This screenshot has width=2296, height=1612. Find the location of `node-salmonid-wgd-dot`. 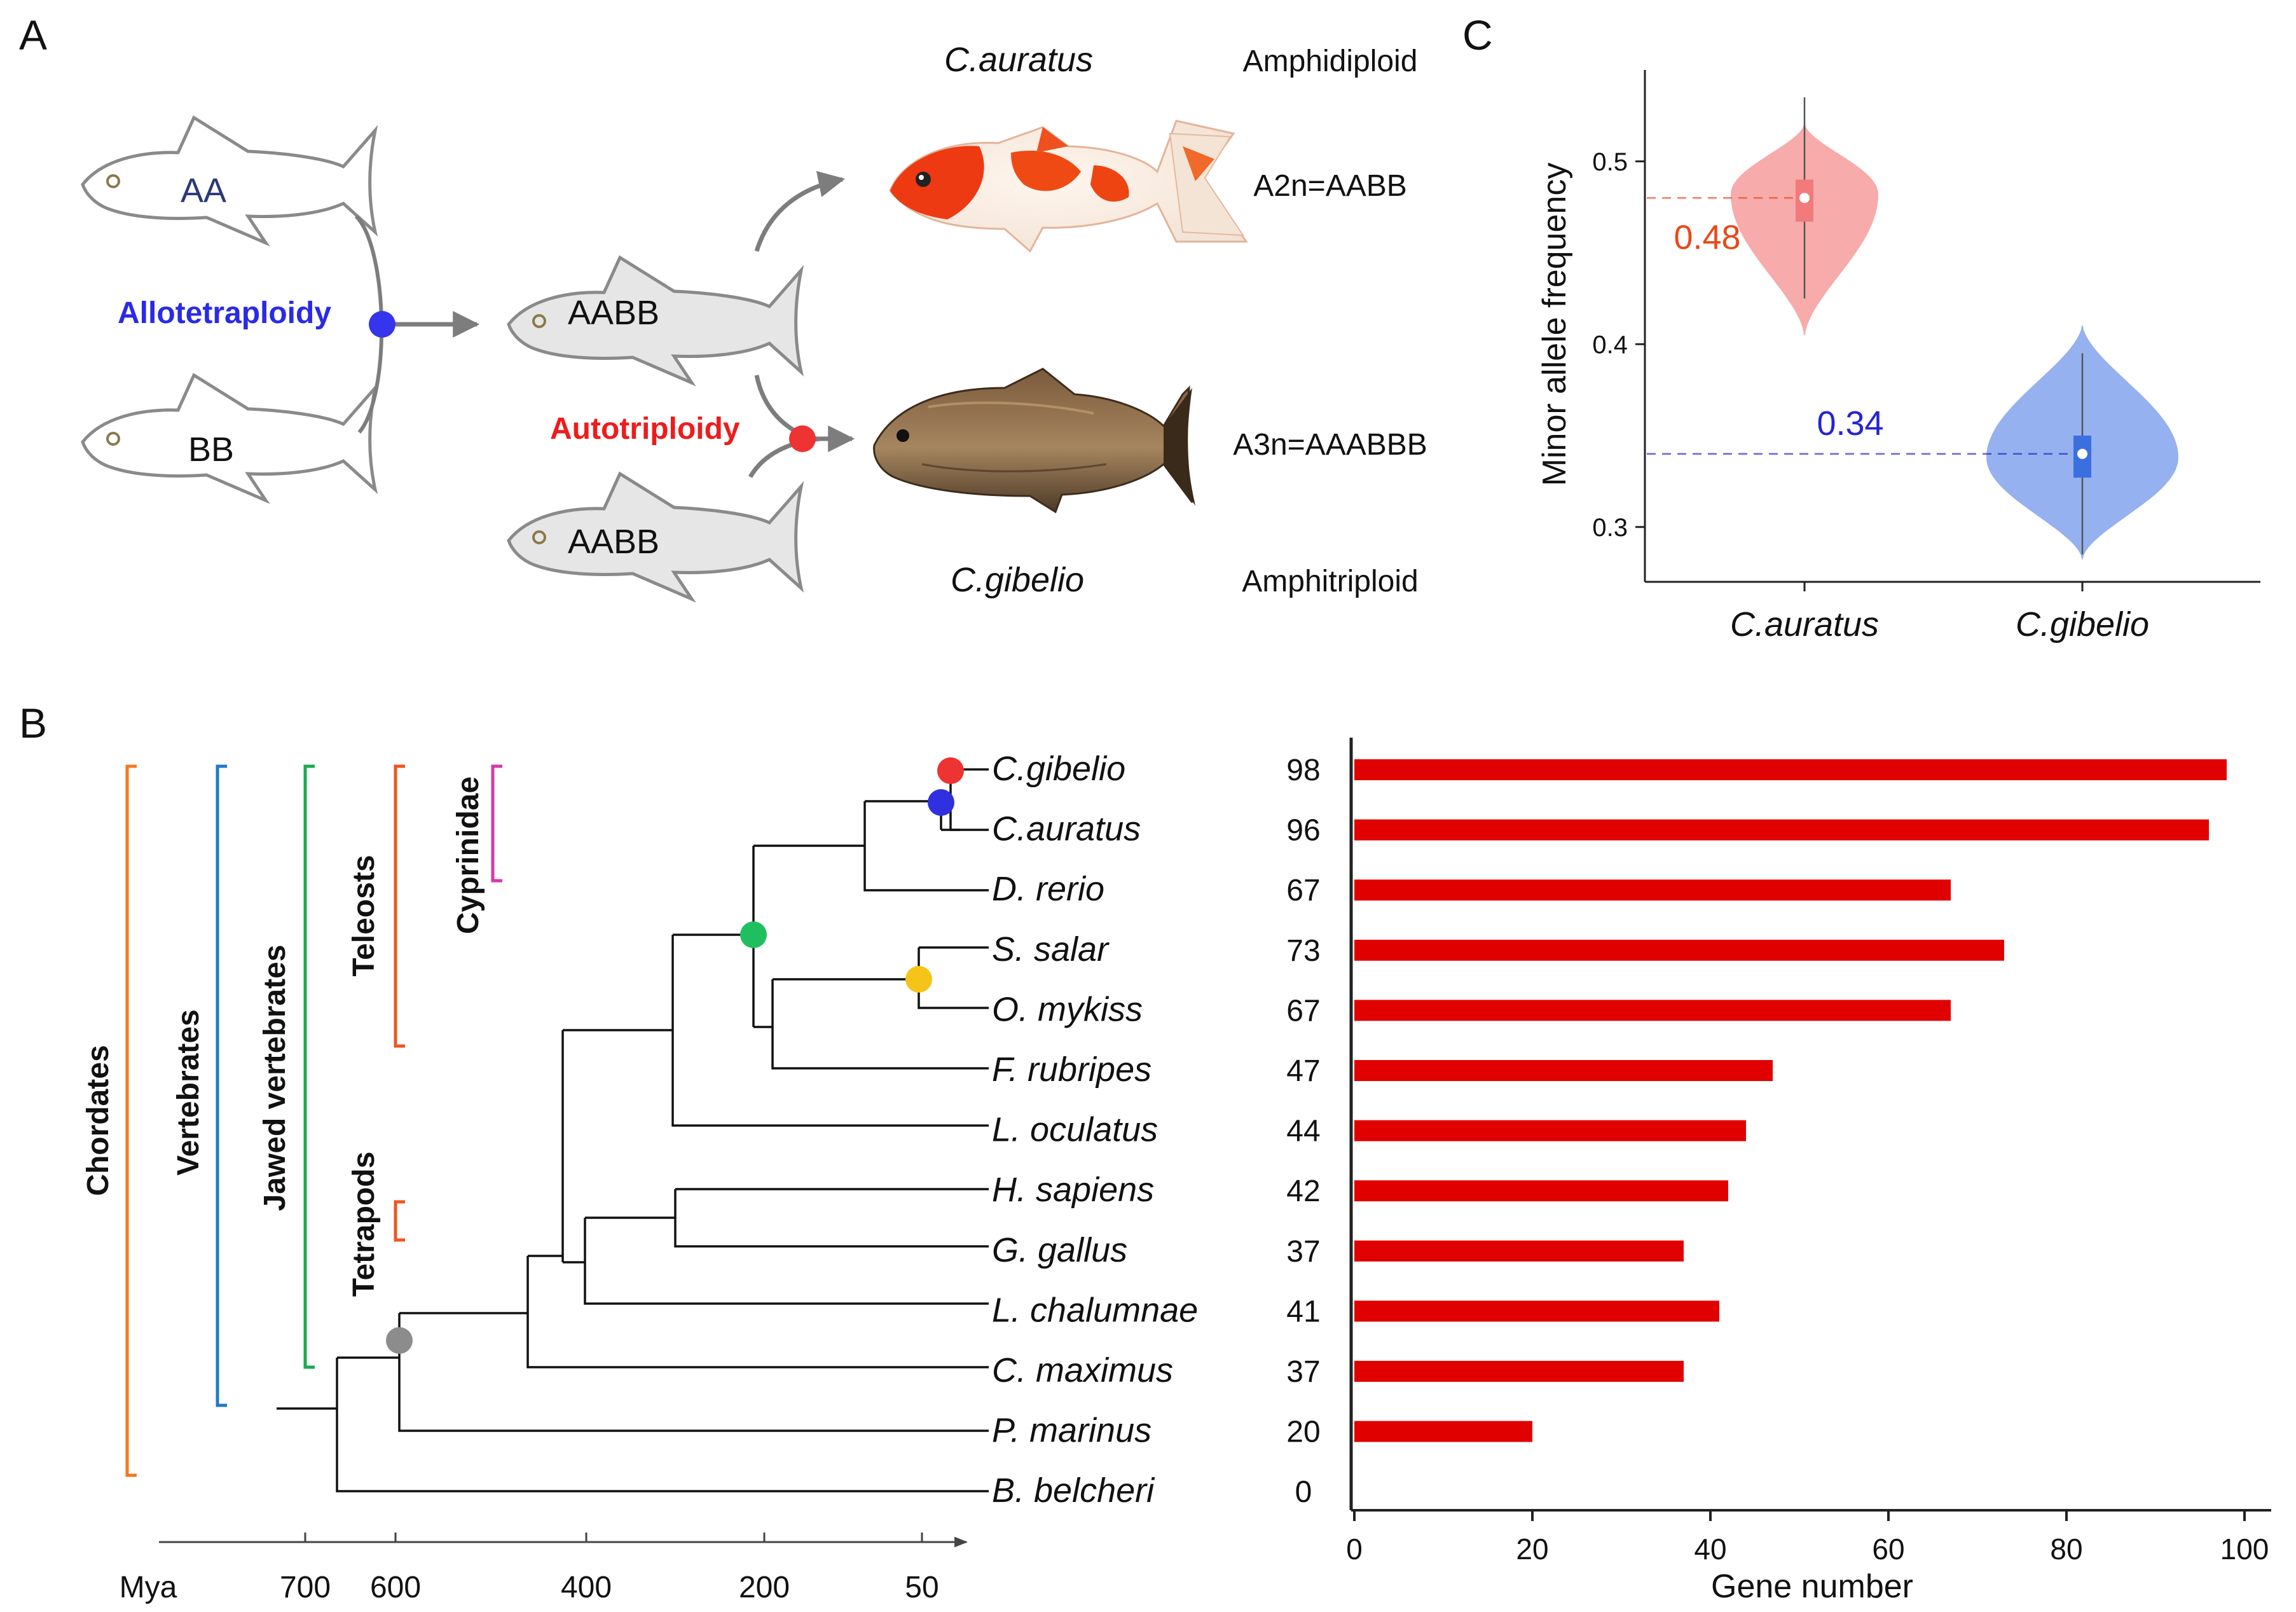

node-salmonid-wgd-dot is located at coordinates (918, 979).